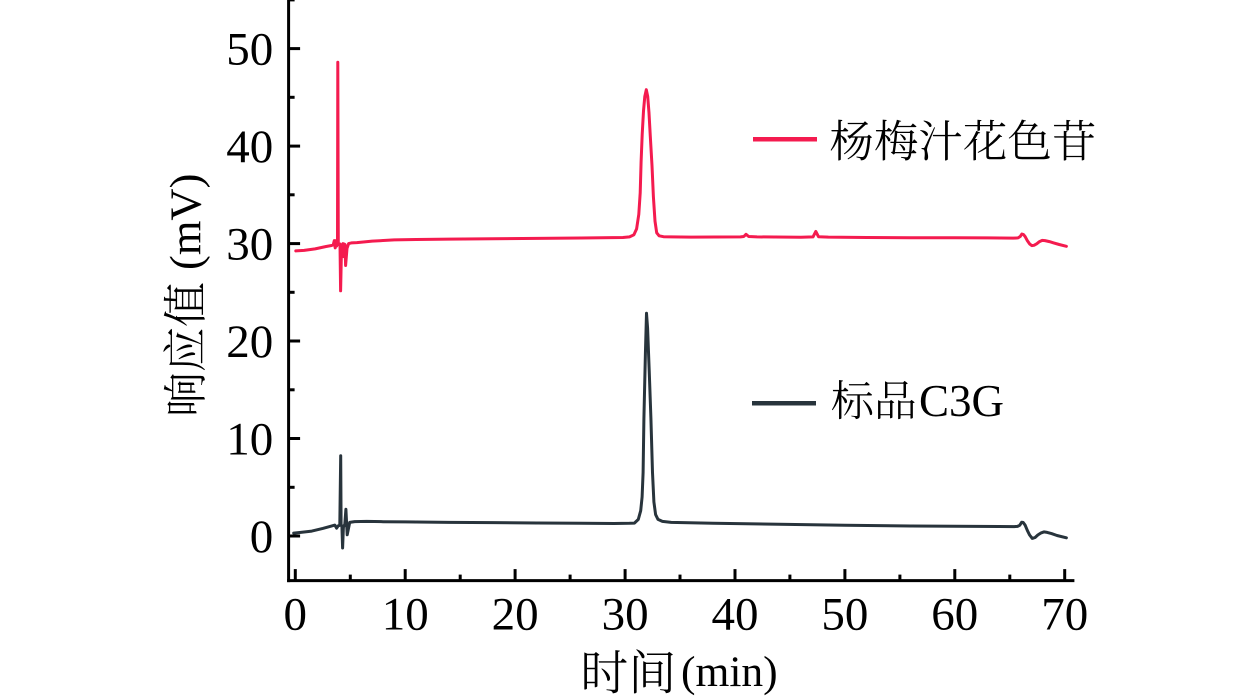 The width and height of the screenshot is (1260, 699). Describe the element at coordinates (185, 222) in the screenshot. I see `svg-text: (mV)` at that location.